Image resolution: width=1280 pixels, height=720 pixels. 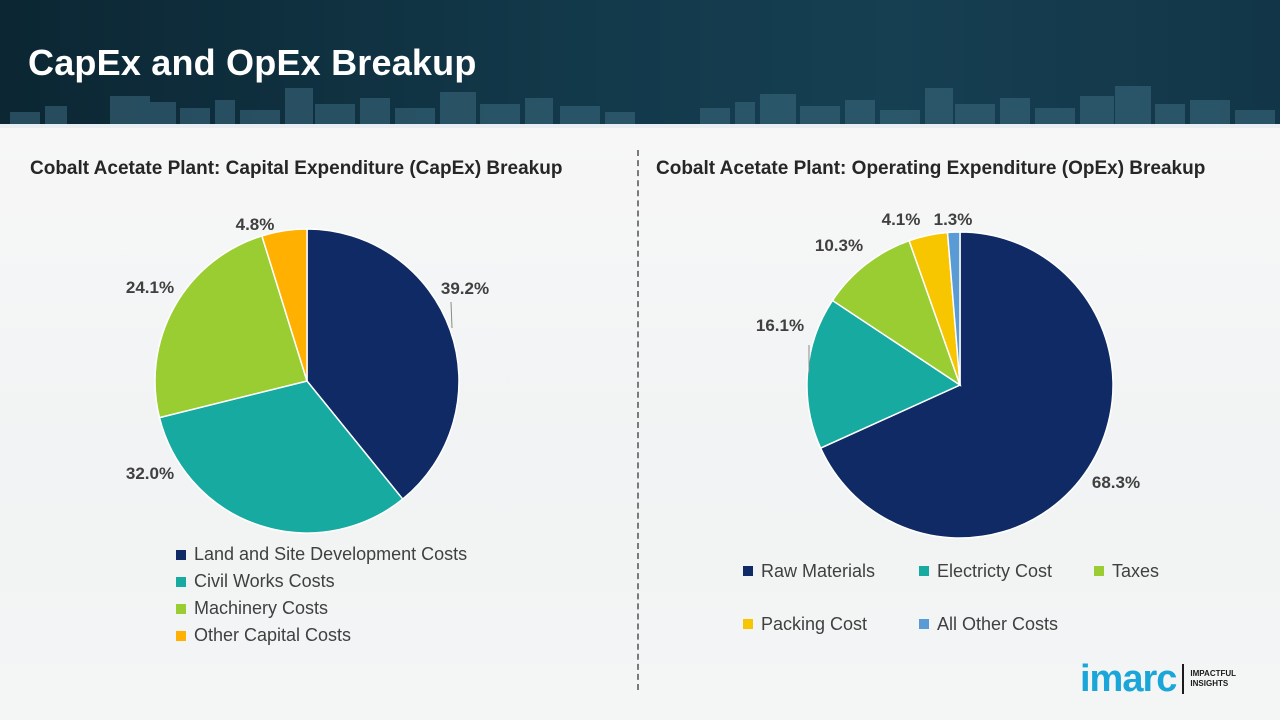 I want to click on legend-item-taxes: Taxes, so click(x=1126, y=571).